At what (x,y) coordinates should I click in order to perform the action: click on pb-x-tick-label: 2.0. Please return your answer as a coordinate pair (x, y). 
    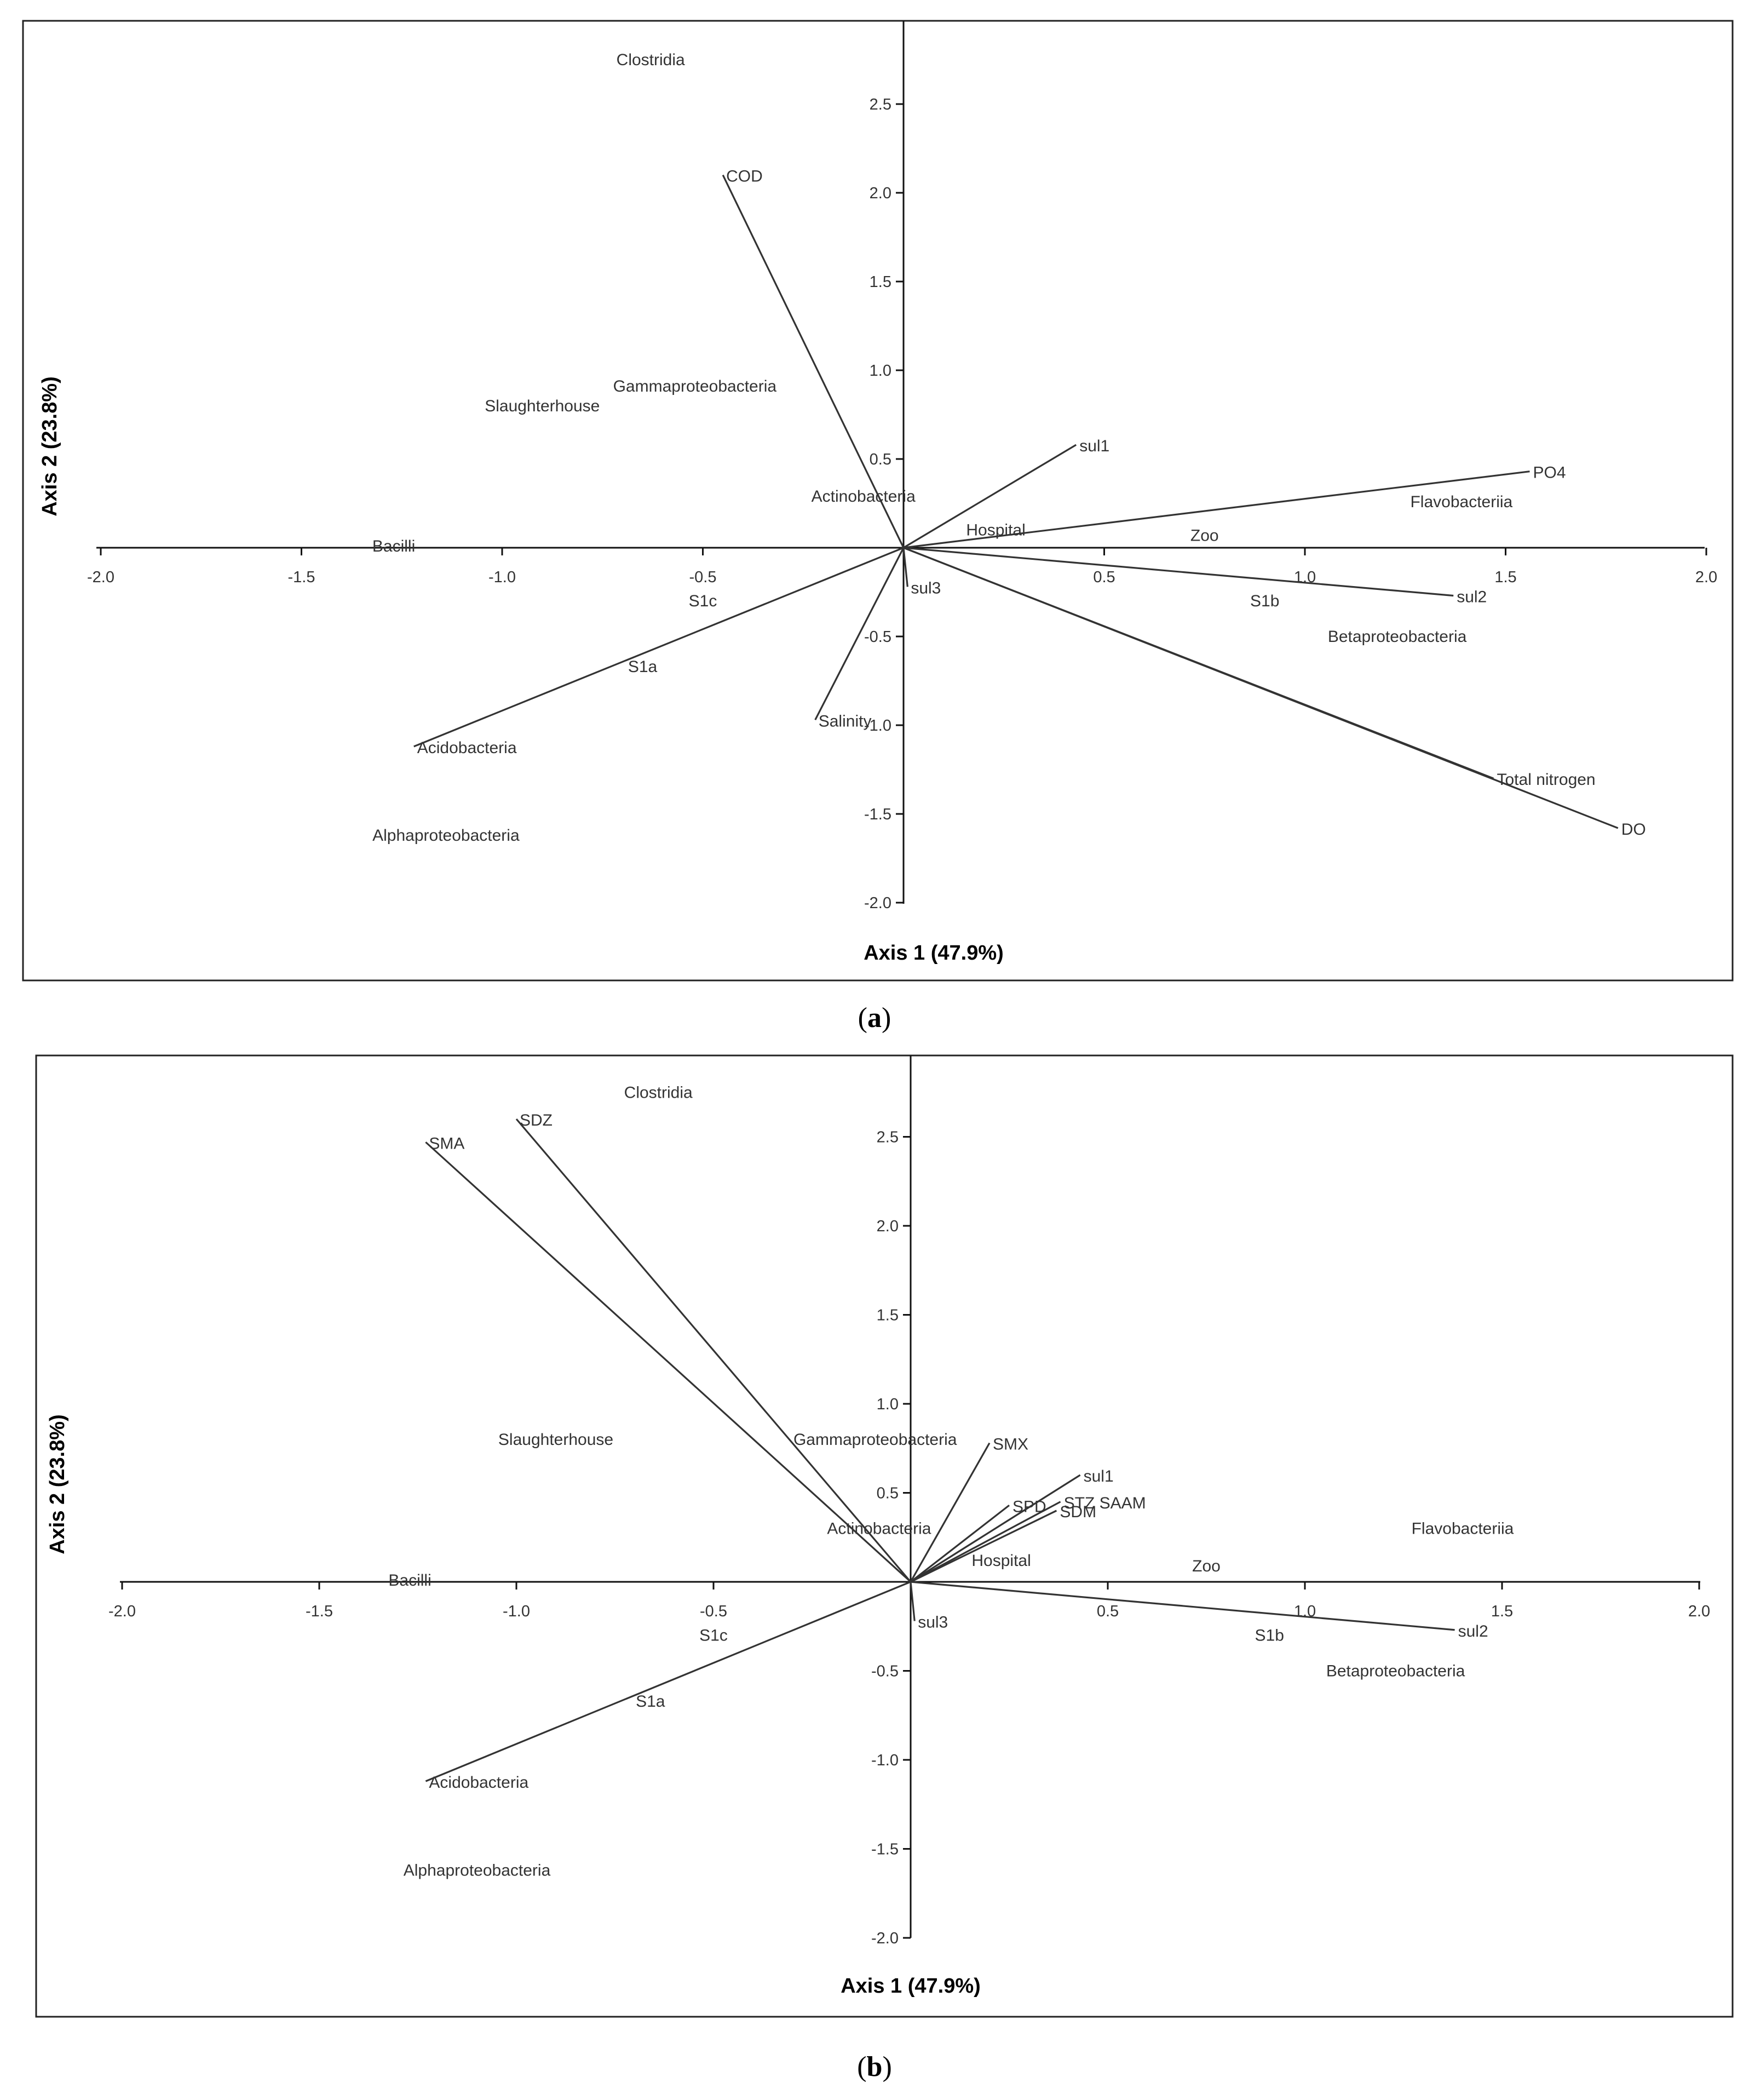
    Looking at the image, I should click on (1699, 1611).